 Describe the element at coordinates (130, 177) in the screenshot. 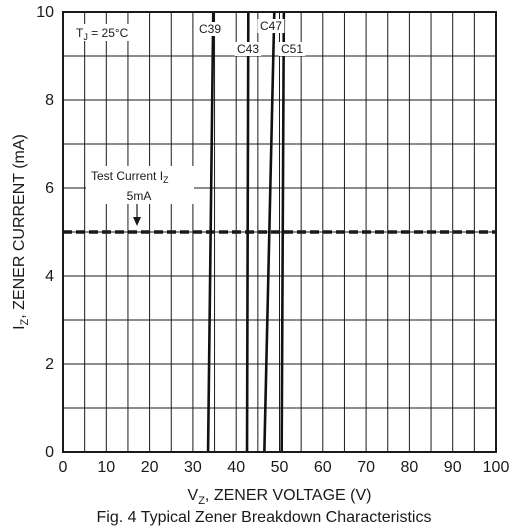

I see `test-current-label: Test Current IZ` at that location.